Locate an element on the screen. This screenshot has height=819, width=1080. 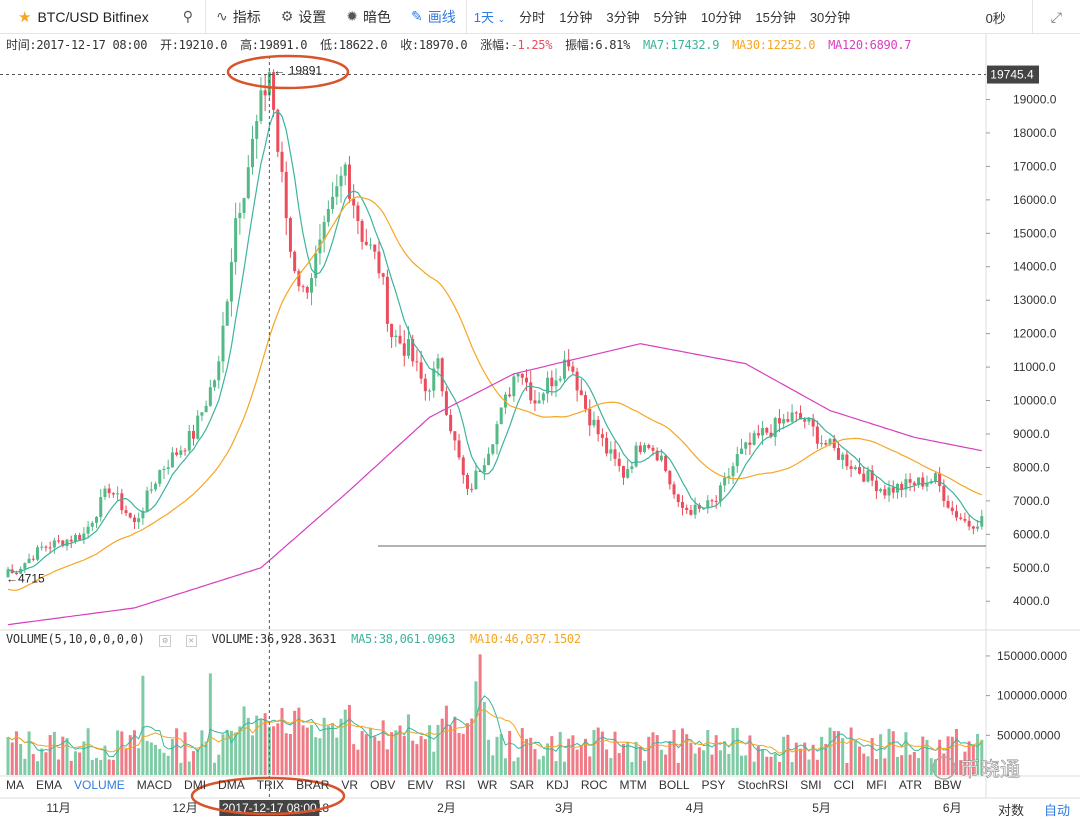
search-icon: ⚲ is located at coordinates (187, 16).